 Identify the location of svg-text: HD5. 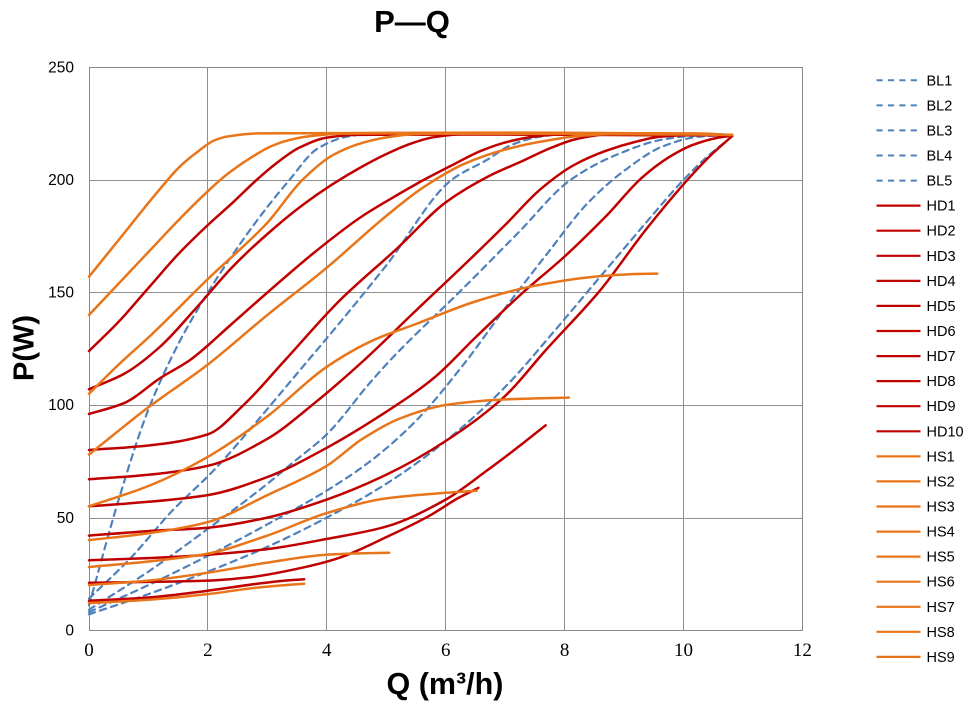
(941, 307).